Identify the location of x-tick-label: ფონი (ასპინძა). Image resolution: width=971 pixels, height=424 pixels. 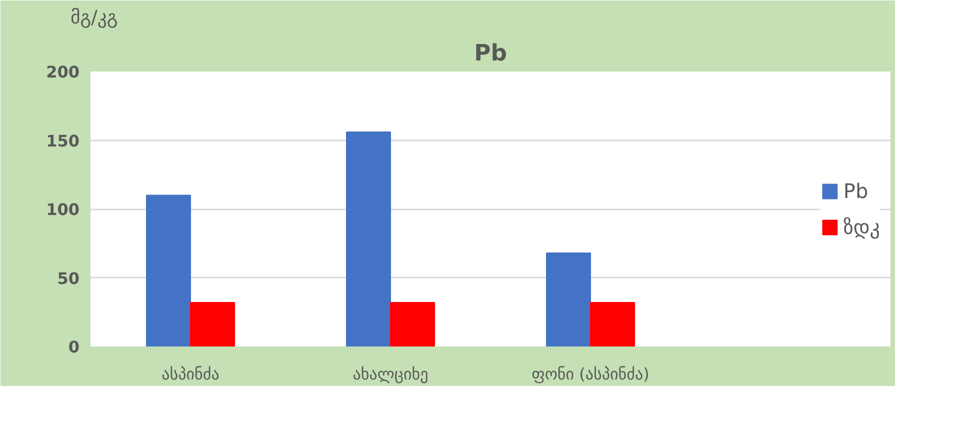
(591, 374).